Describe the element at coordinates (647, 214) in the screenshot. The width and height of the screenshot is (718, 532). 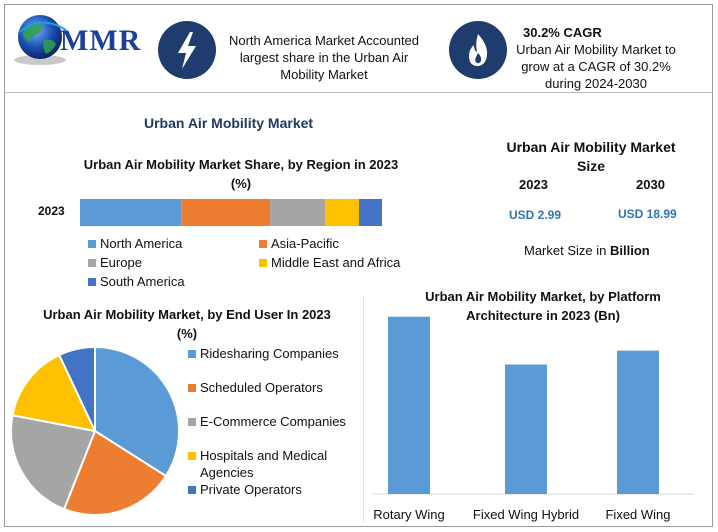
I see `market-size-value-2030: USD 18.99` at that location.